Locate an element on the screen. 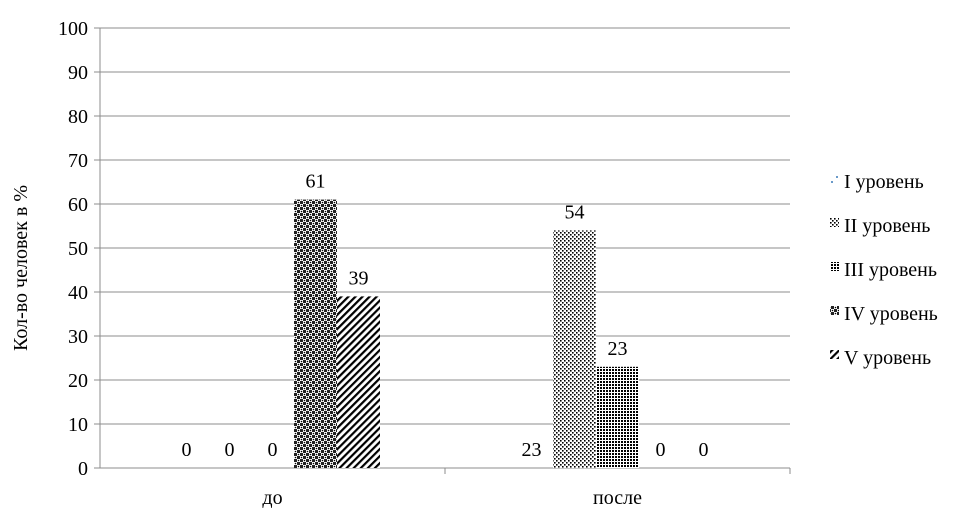 The height and width of the screenshot is (514, 973). y-tick-label: 60 is located at coordinates (78, 205).